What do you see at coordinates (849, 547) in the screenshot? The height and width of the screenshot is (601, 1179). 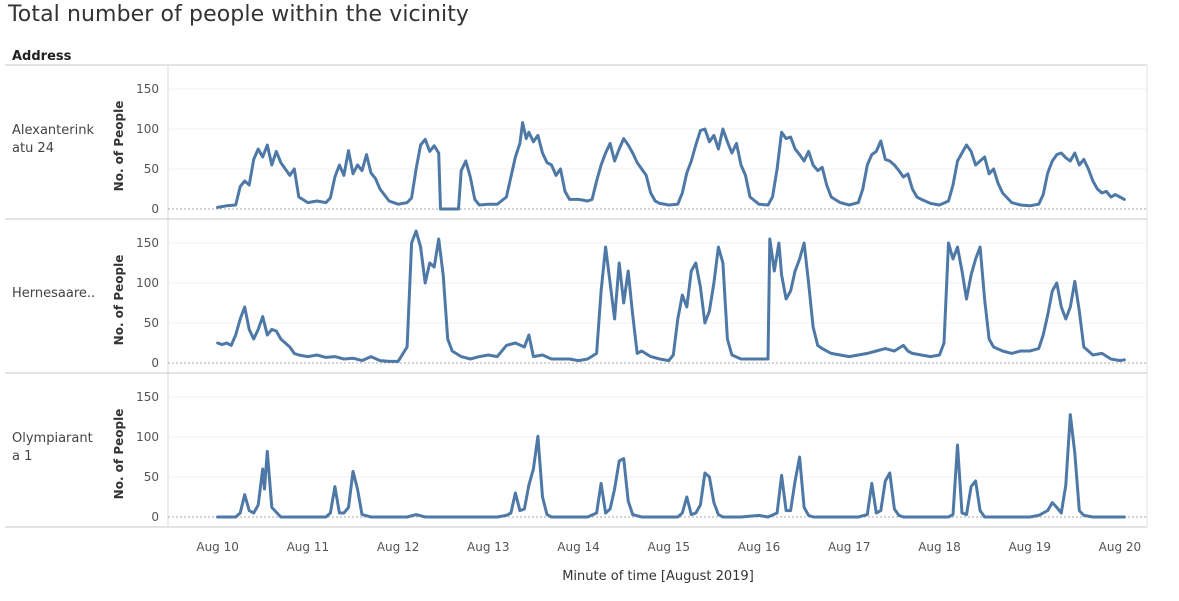 I see `x-tick-label: Aug 17` at bounding box center [849, 547].